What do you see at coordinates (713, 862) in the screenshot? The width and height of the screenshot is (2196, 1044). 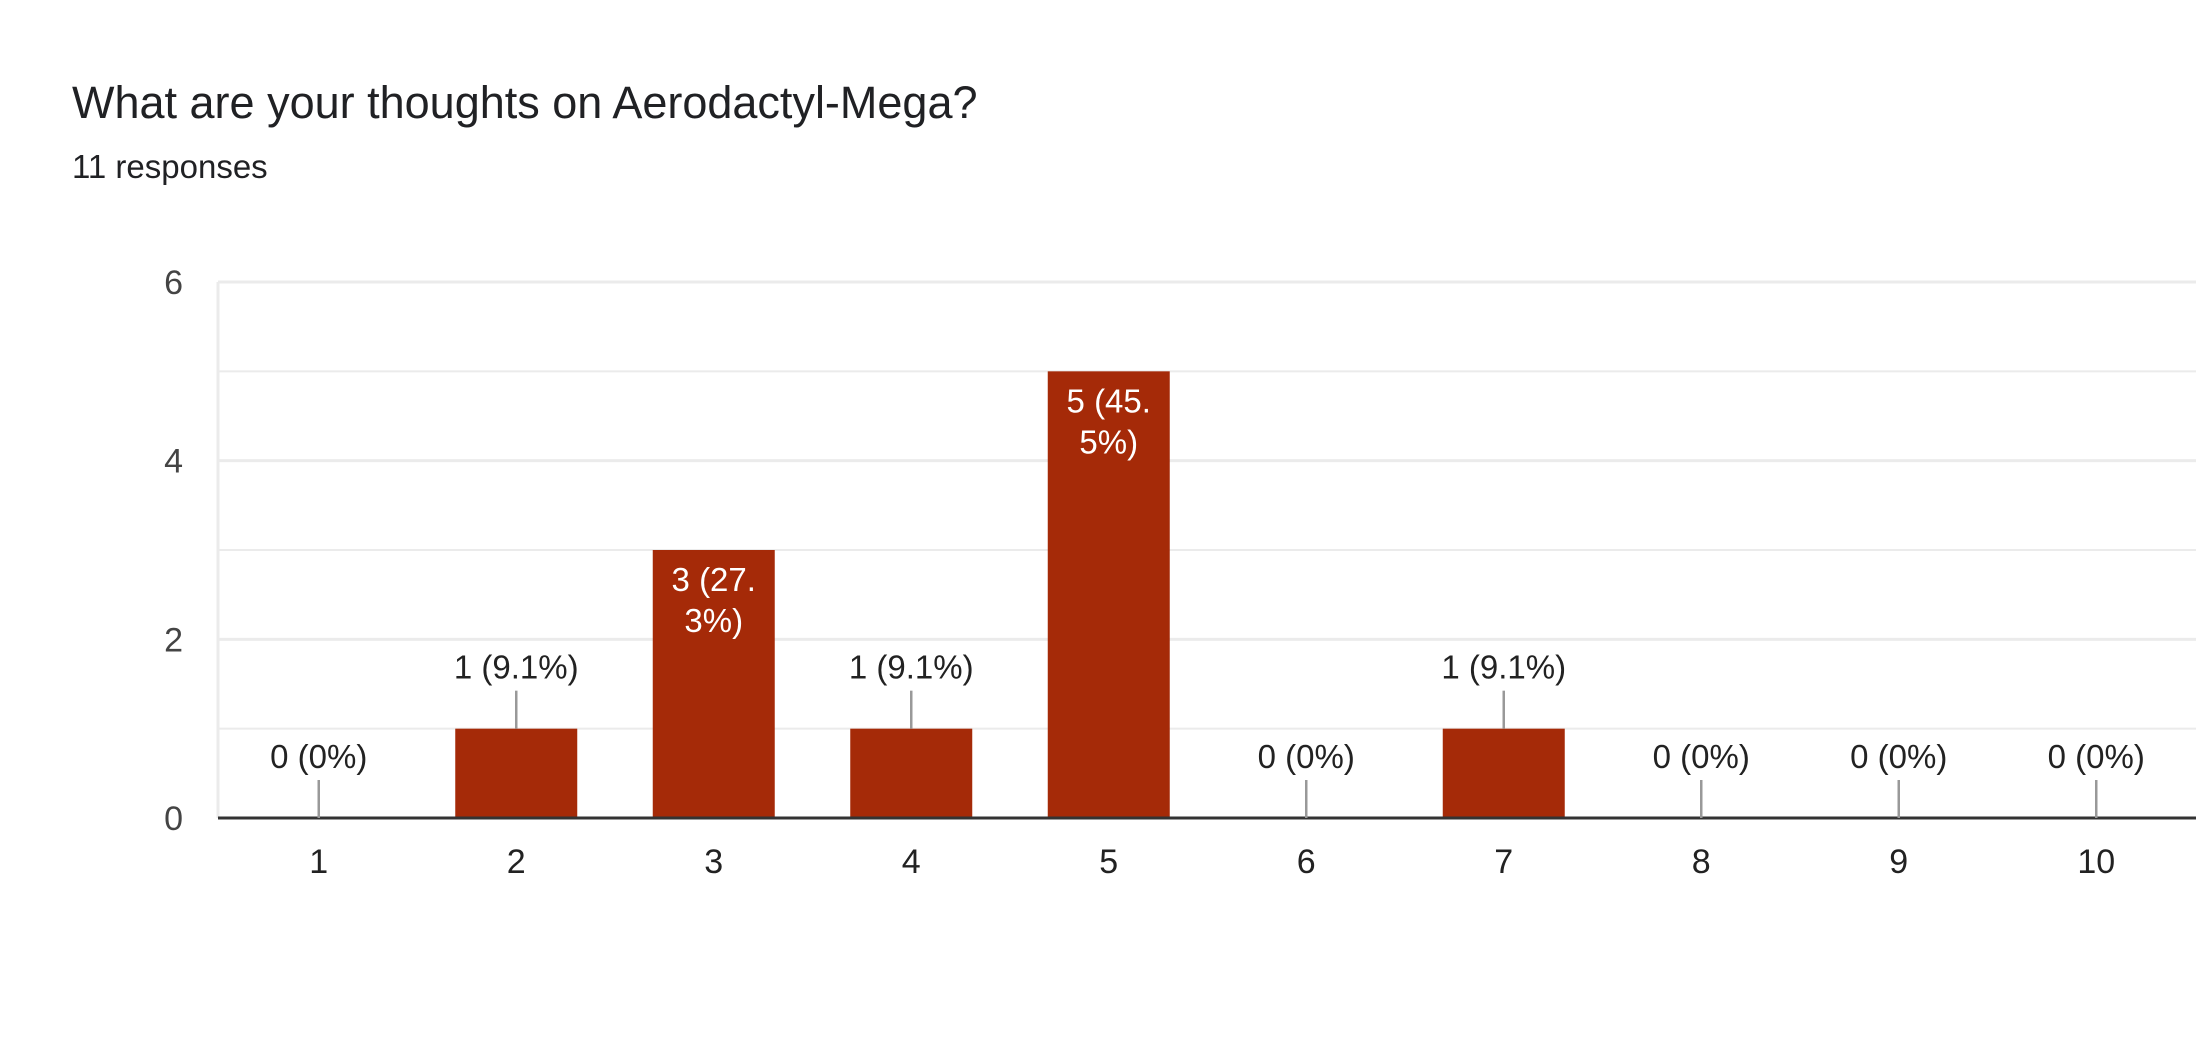 I see `x-tick-label: 3` at bounding box center [713, 862].